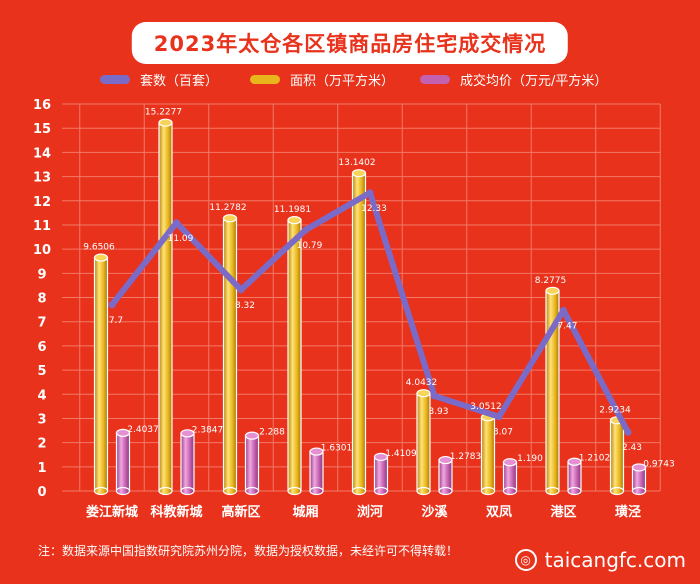 This screenshot has width=700, height=584. Describe the element at coordinates (179, 81) in the screenshot. I see `legend-label-count: 套数（百套）` at that location.